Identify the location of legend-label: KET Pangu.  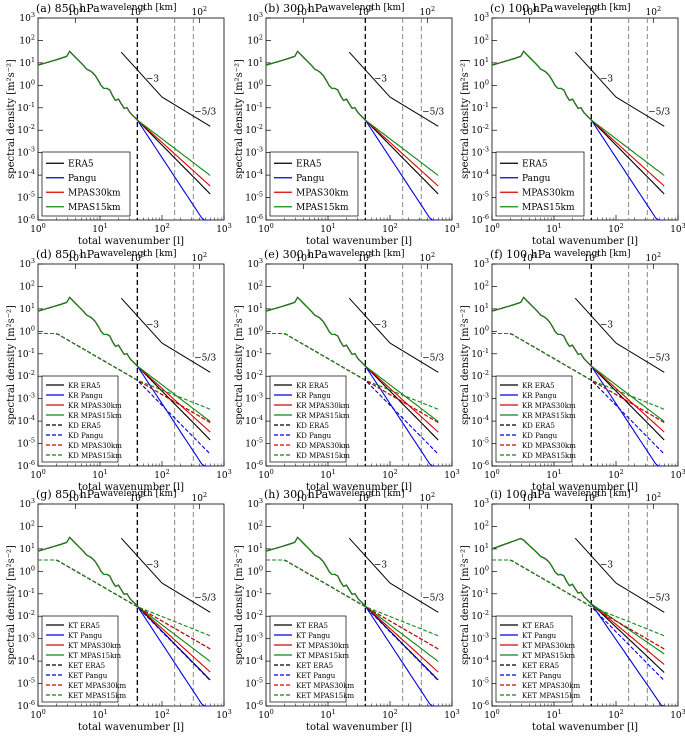
(88, 676).